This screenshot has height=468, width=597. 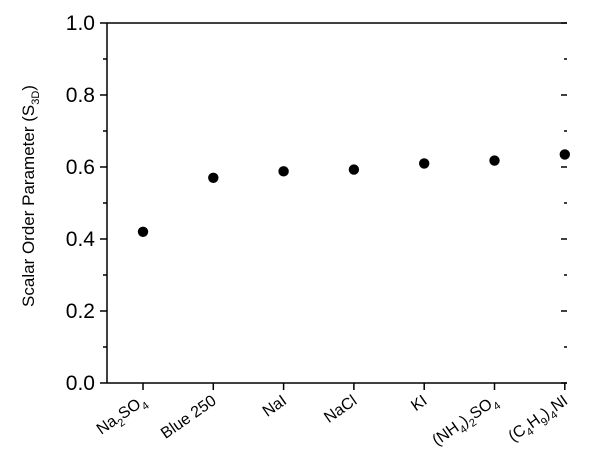 What do you see at coordinates (353, 193) in the screenshot?
I see `data-points` at bounding box center [353, 193].